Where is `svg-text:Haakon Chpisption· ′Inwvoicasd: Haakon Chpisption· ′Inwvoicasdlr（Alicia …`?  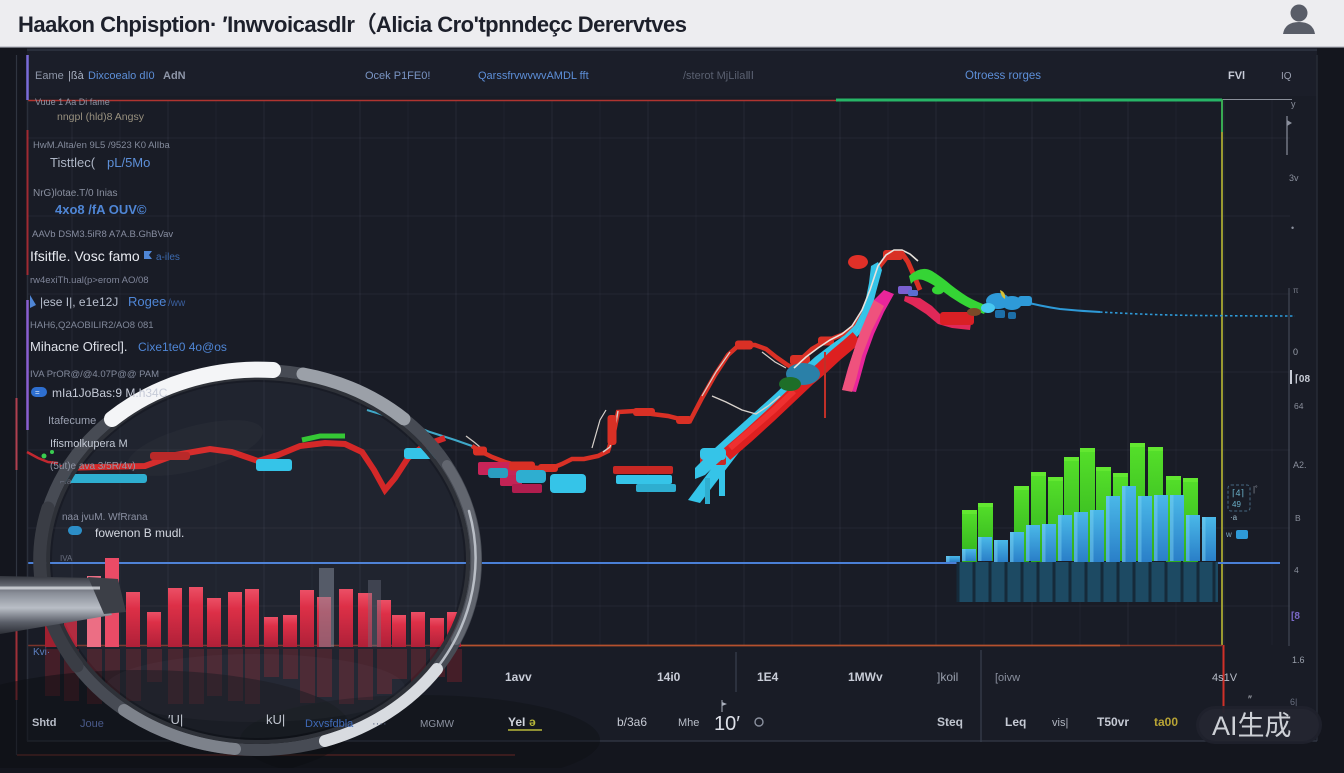 svg-text:Haakon Chpisption· ′Inwvoicasd: Haakon Chpisption· ′Inwvoicasdlr（Alicia … is located at coordinates (352, 24).